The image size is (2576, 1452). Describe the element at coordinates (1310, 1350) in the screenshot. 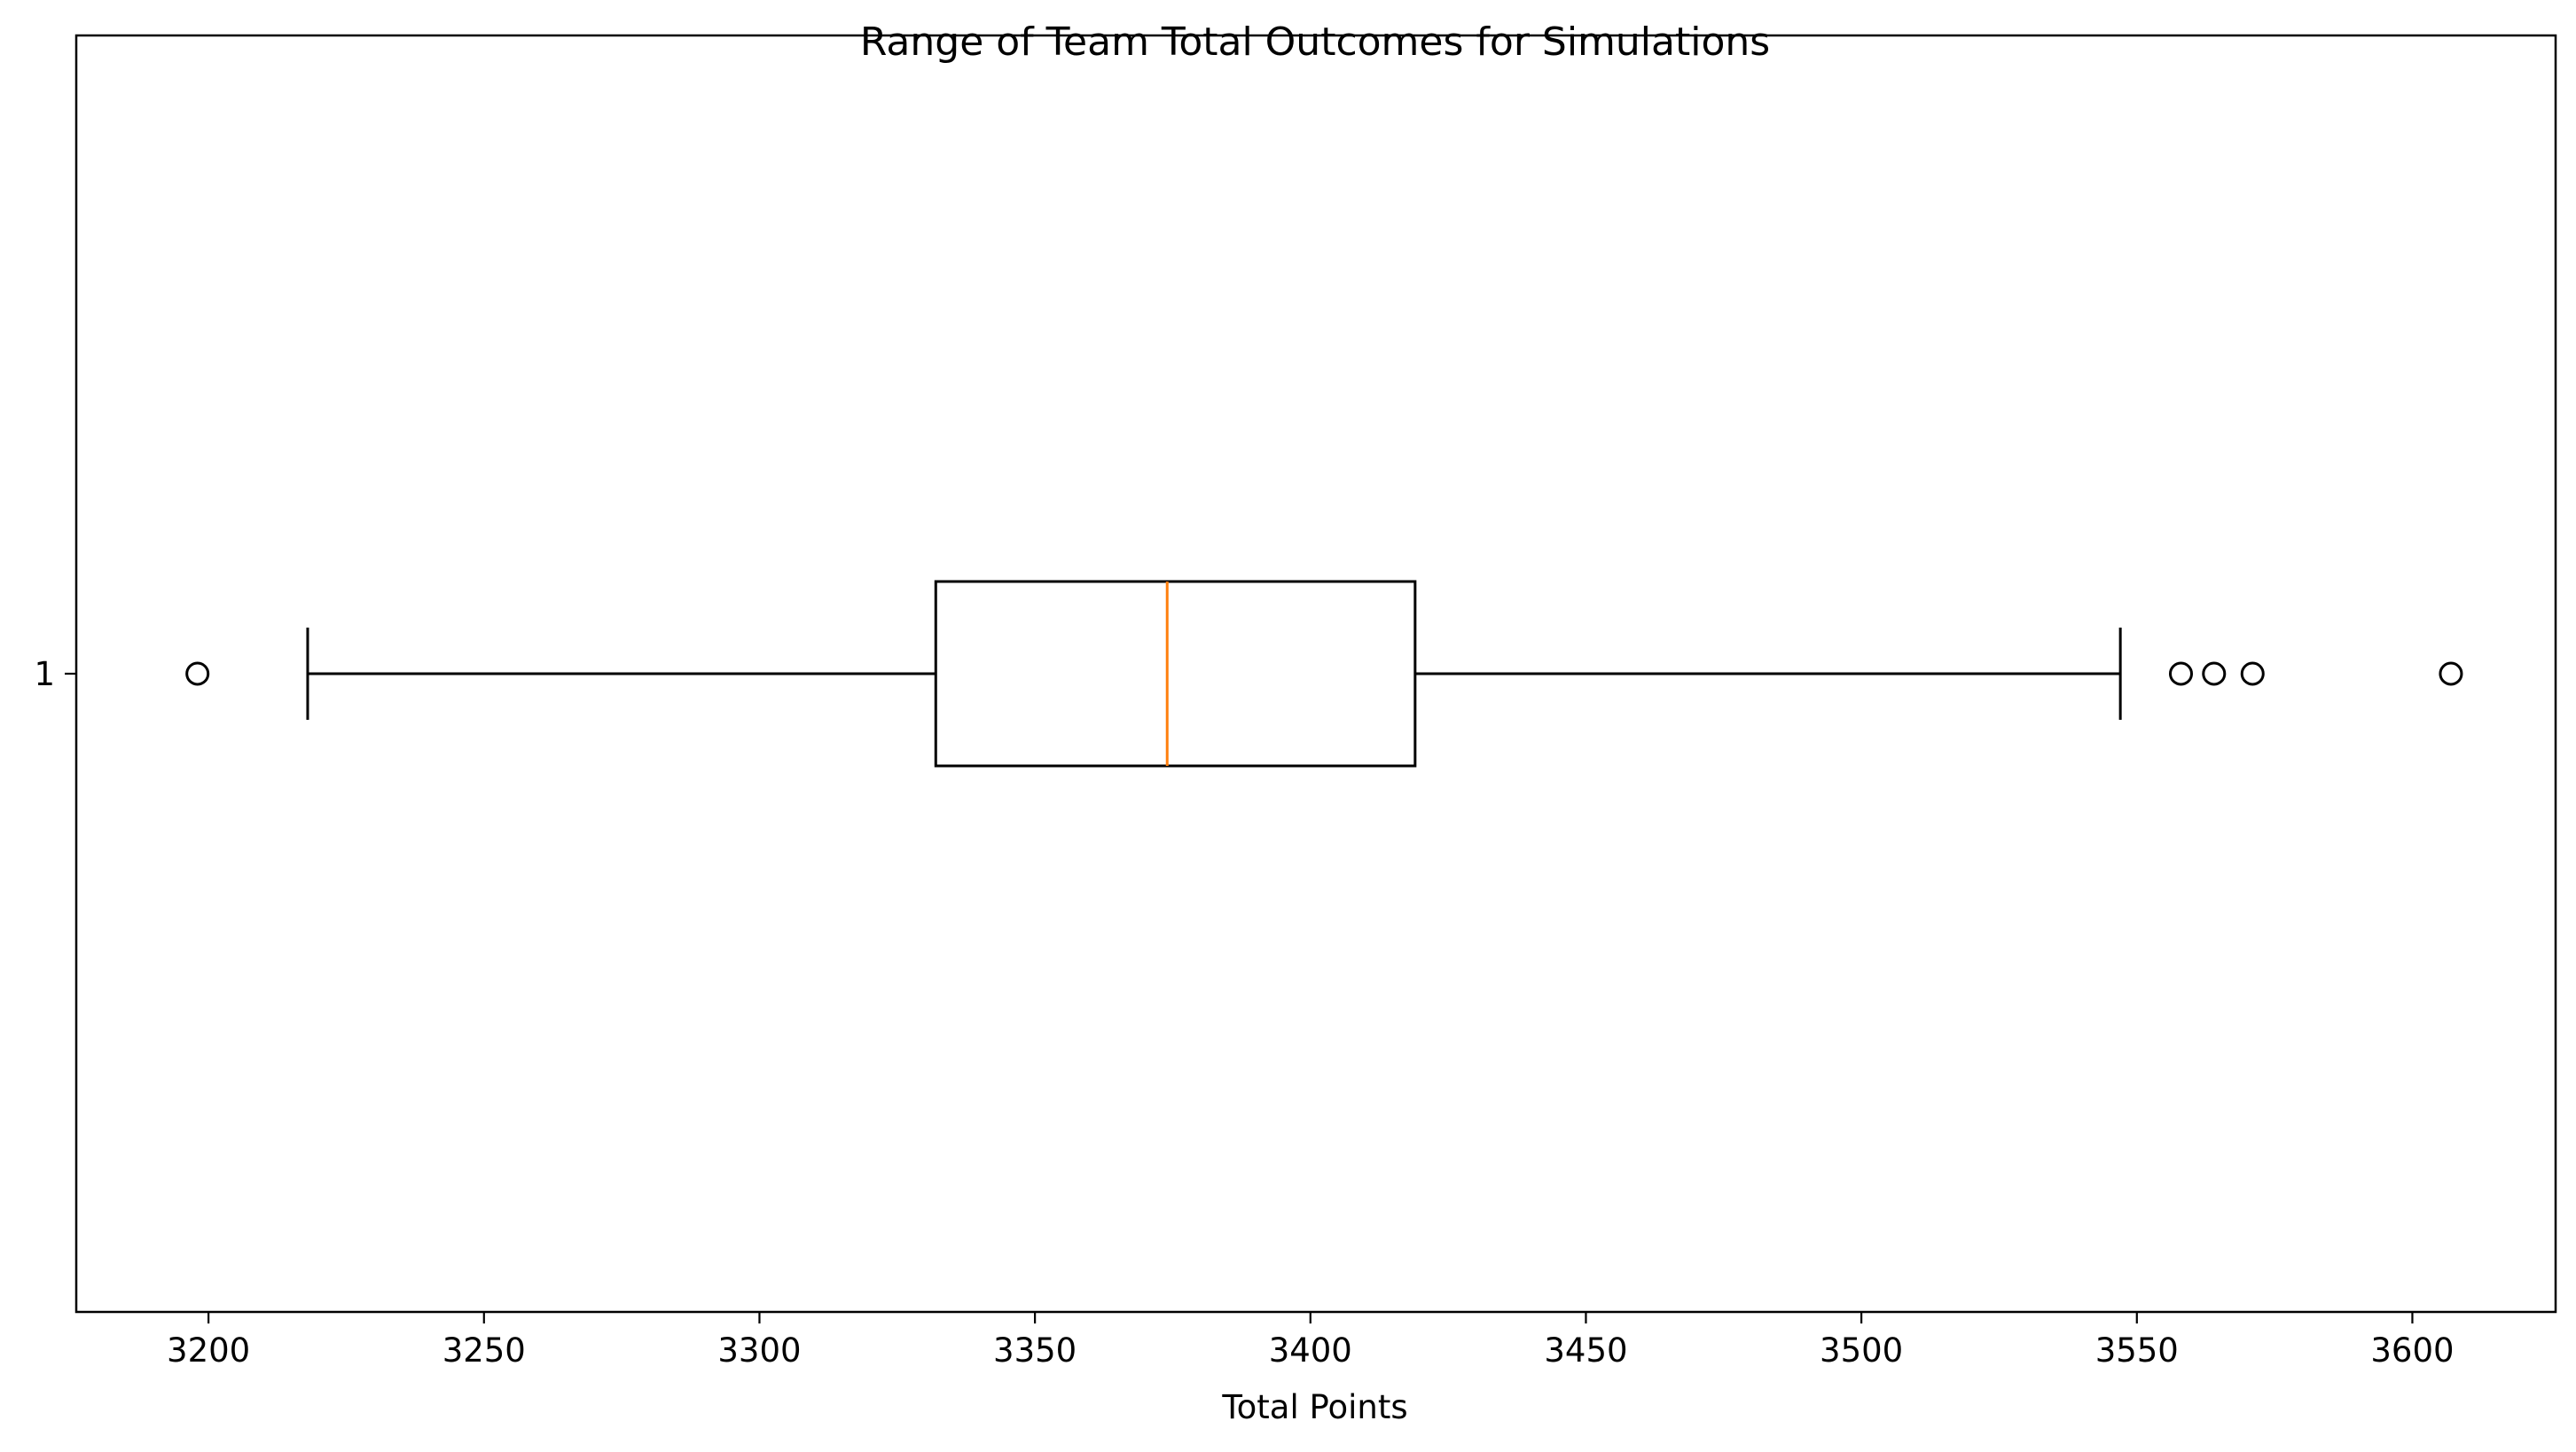

I see `x-tick-label: 3400` at that location.